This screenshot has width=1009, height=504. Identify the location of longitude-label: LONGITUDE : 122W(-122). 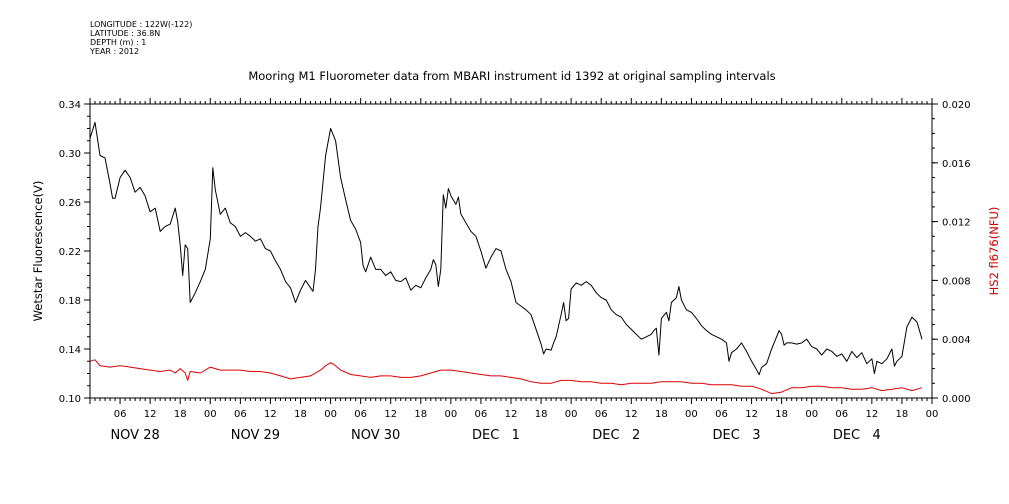
(141, 24).